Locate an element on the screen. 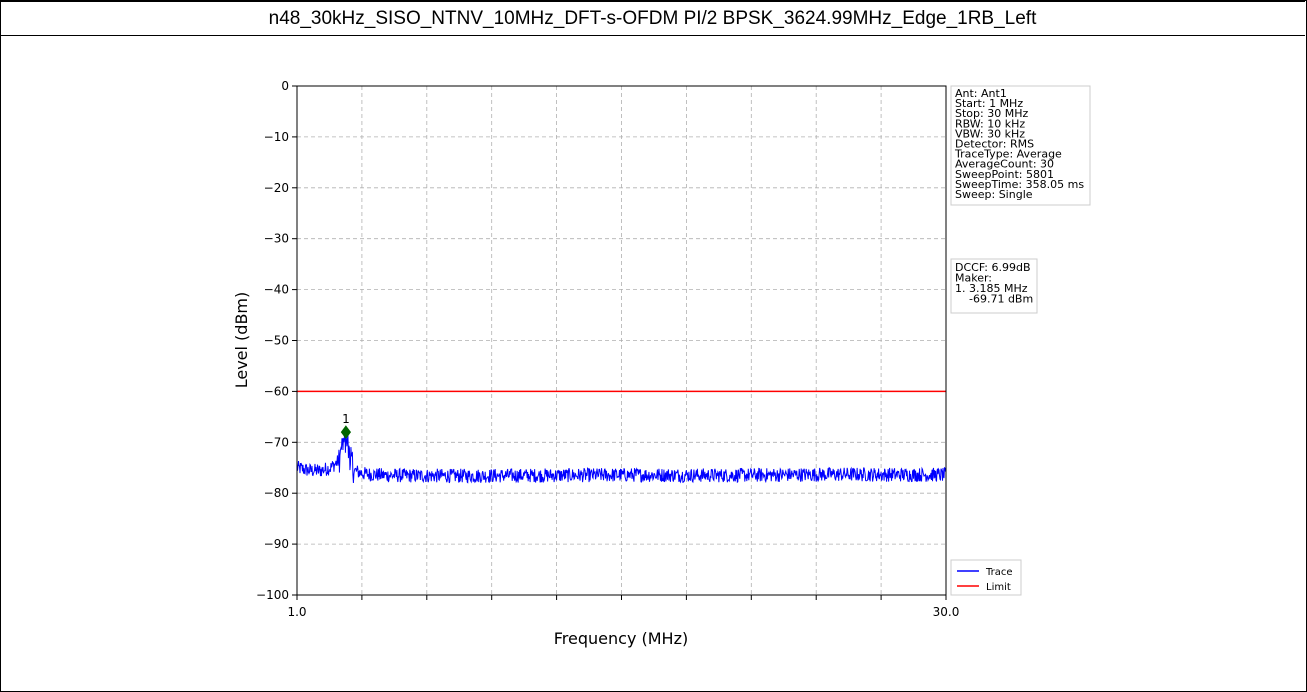  peak-marker: 1 is located at coordinates (346, 425).